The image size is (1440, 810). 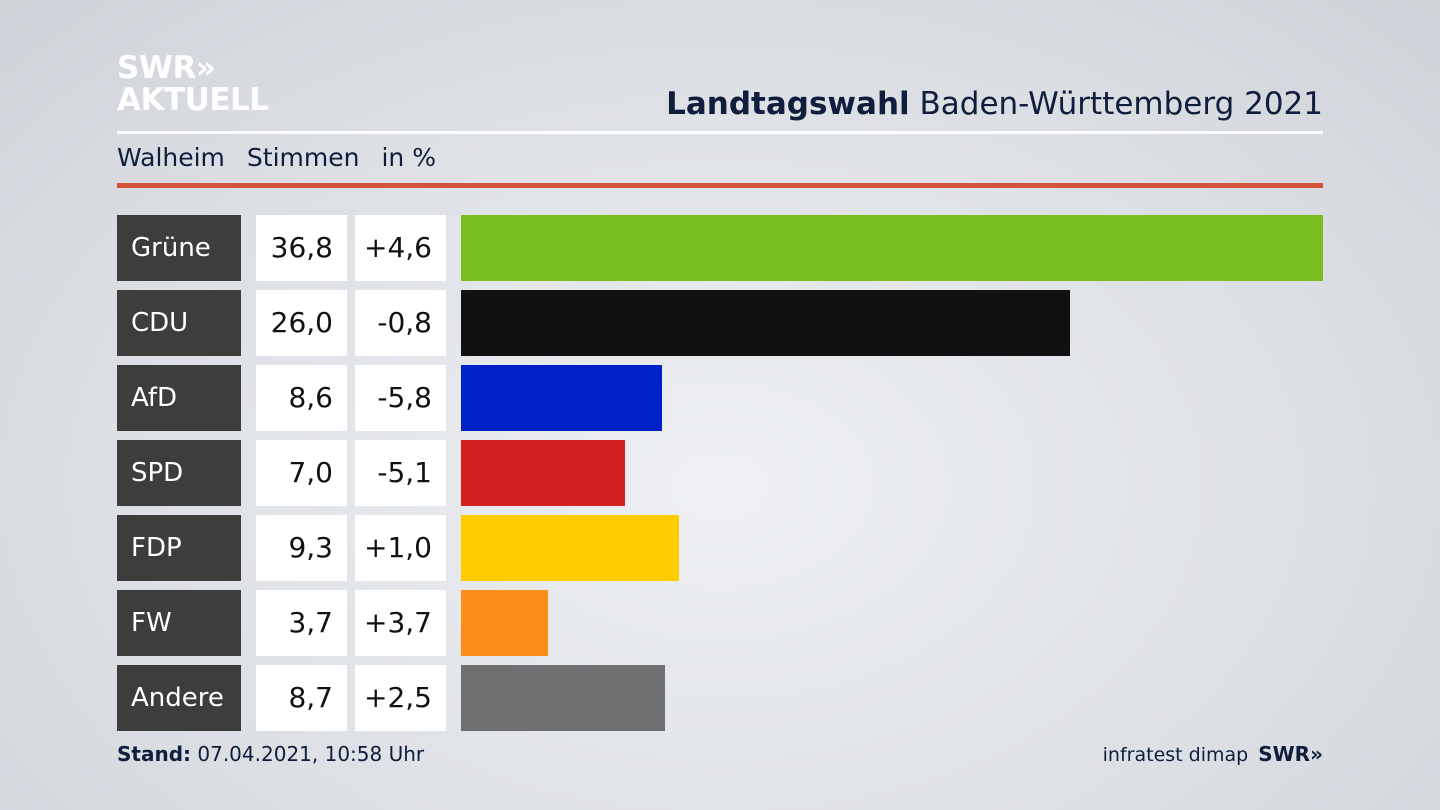 I want to click on party-label: FDP, so click(x=179, y=548).